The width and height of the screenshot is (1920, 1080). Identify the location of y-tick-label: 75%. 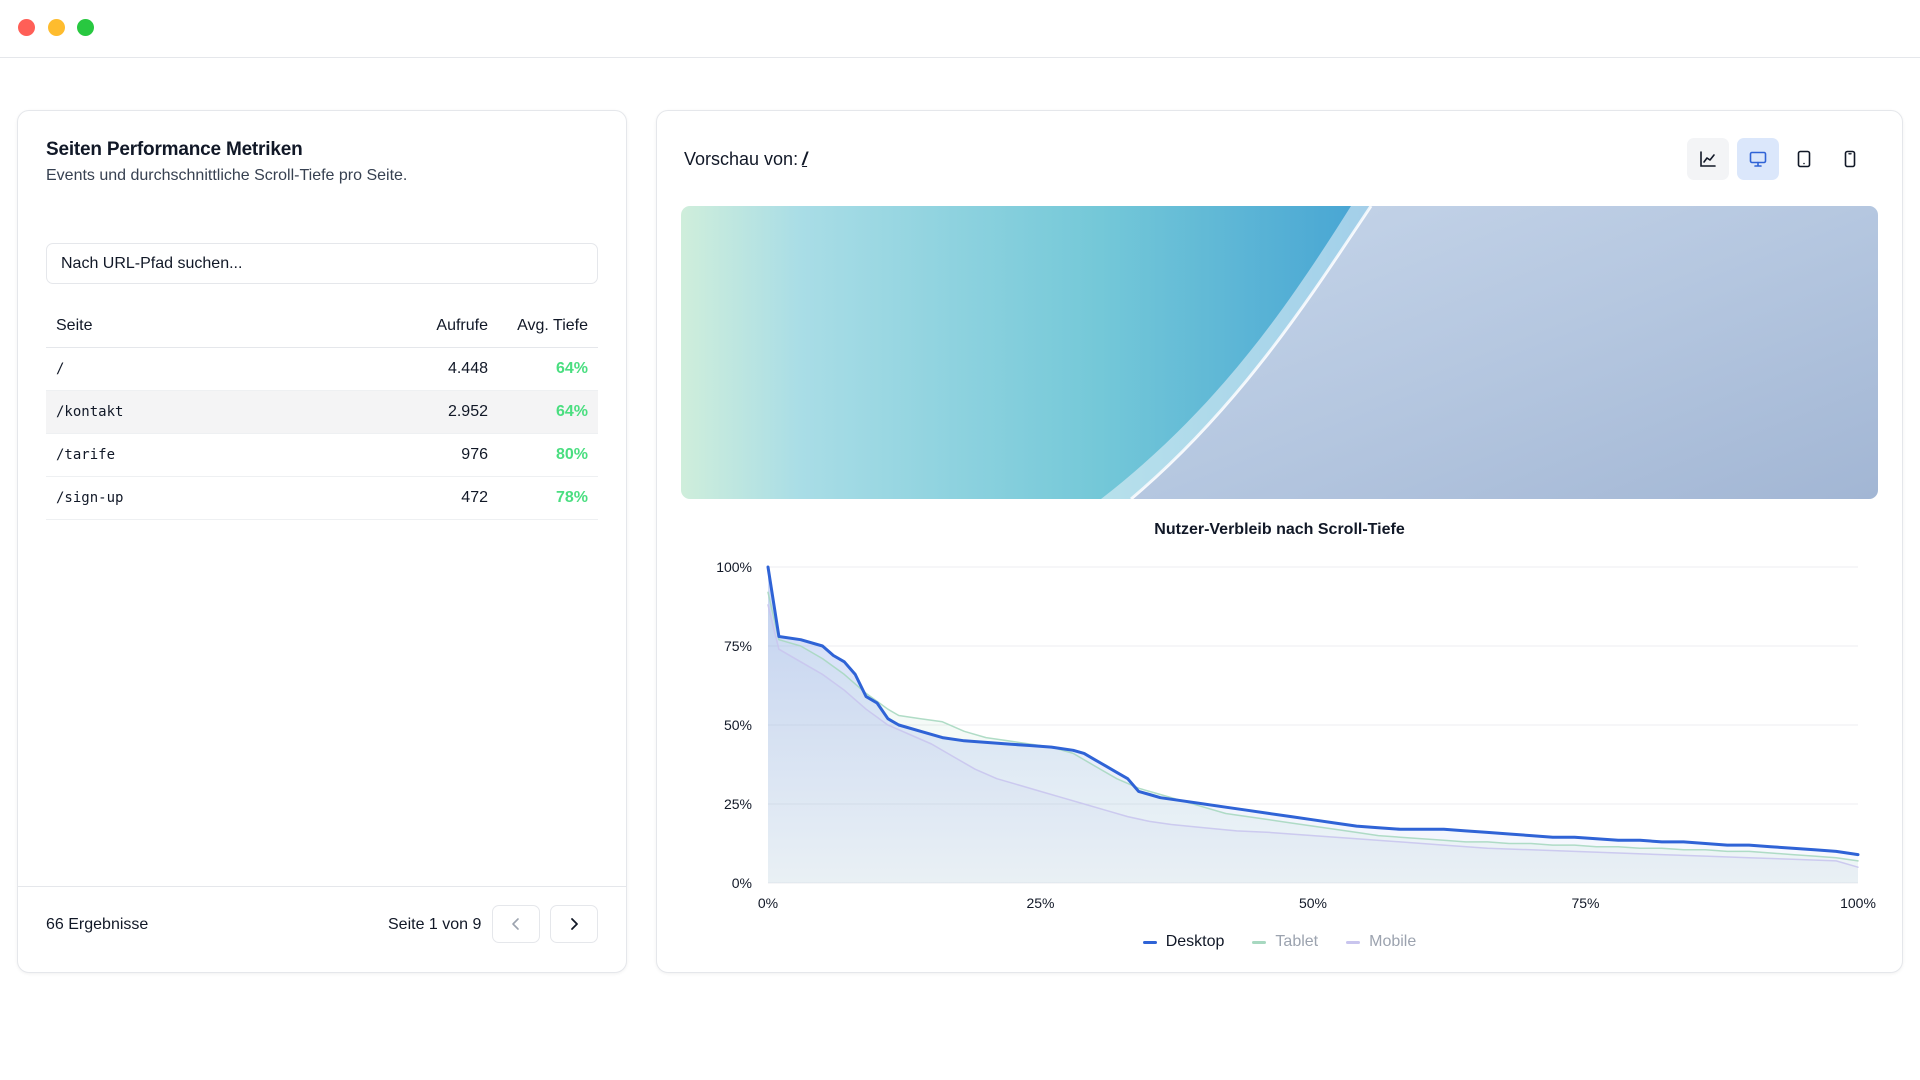
(738, 646).